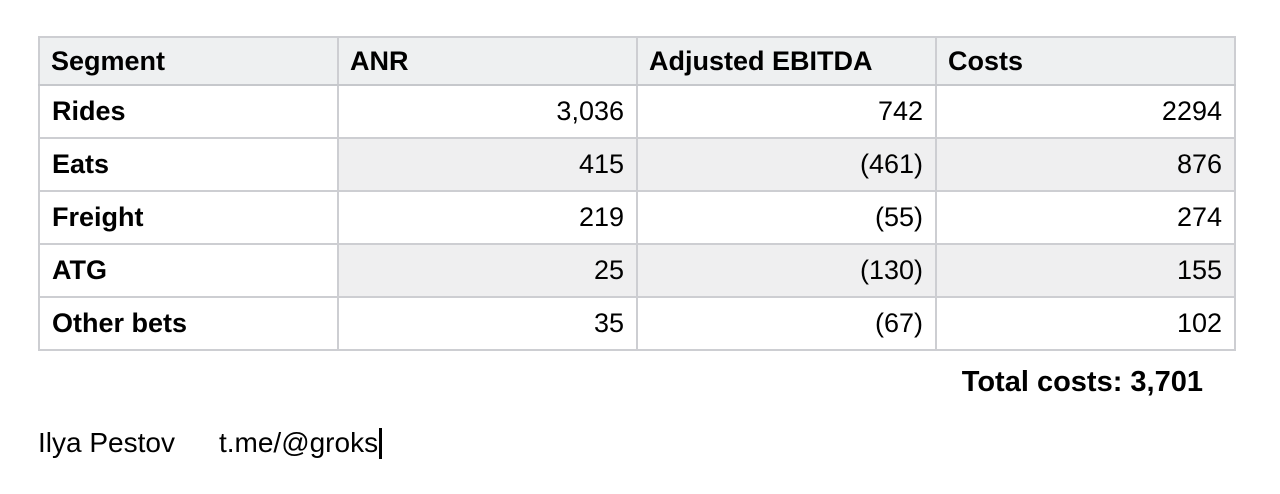 The width and height of the screenshot is (1280, 494). I want to click on ebitda-cell: (55), so click(786, 217).